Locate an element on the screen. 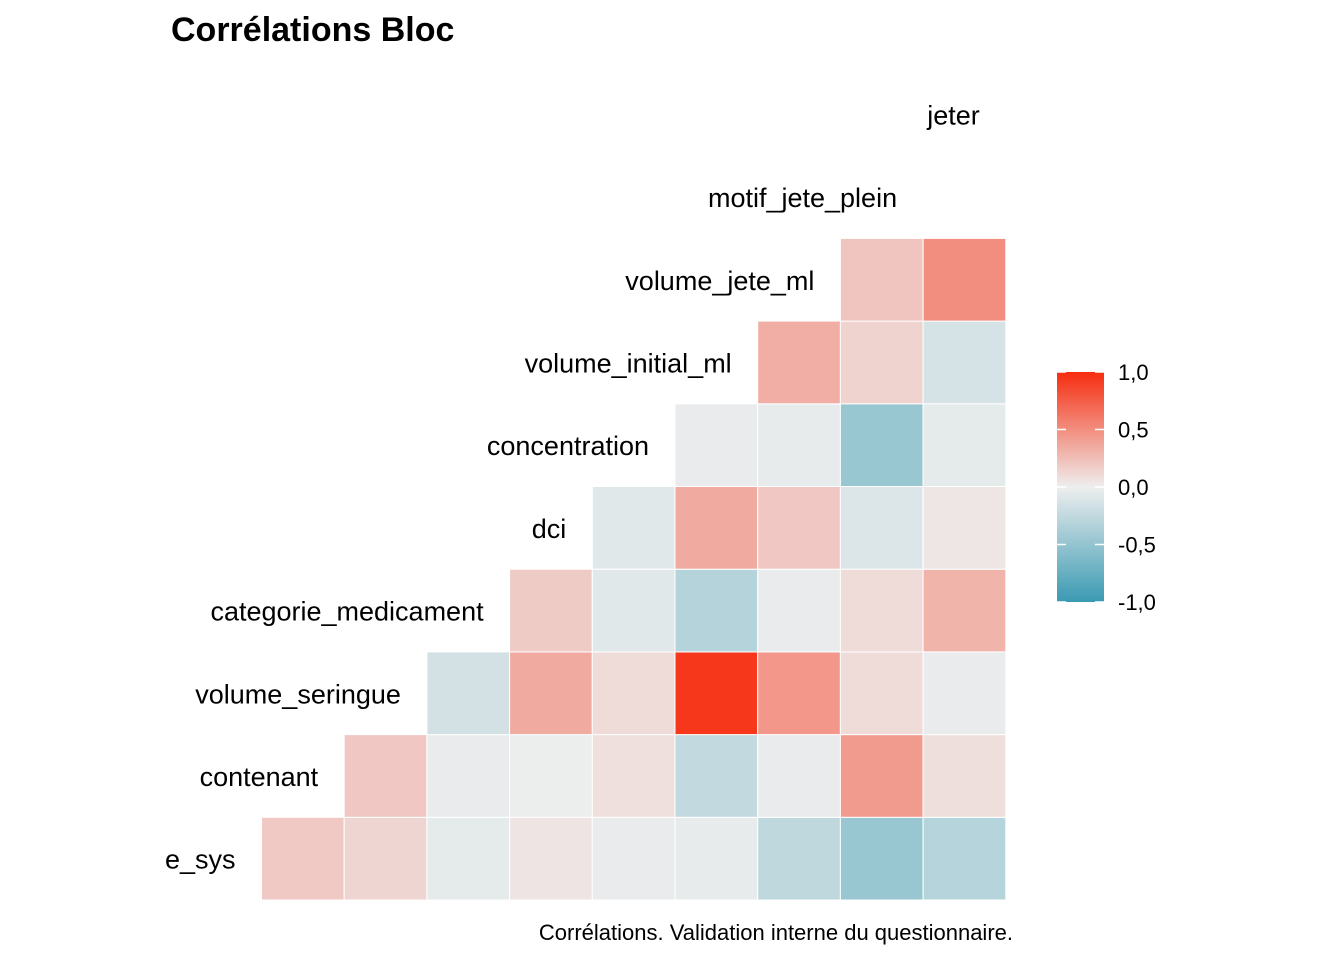  heatmap-cell-e-sys-dci is located at coordinates (551, 858).